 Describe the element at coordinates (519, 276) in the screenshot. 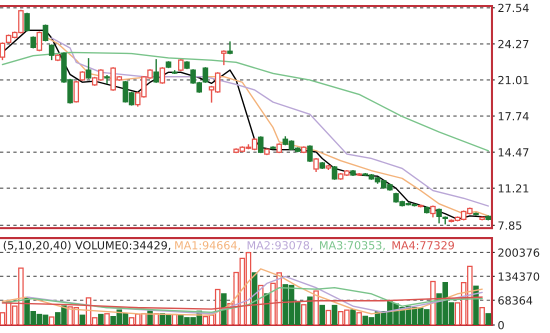

I see `y-tick-label: 134370` at that location.